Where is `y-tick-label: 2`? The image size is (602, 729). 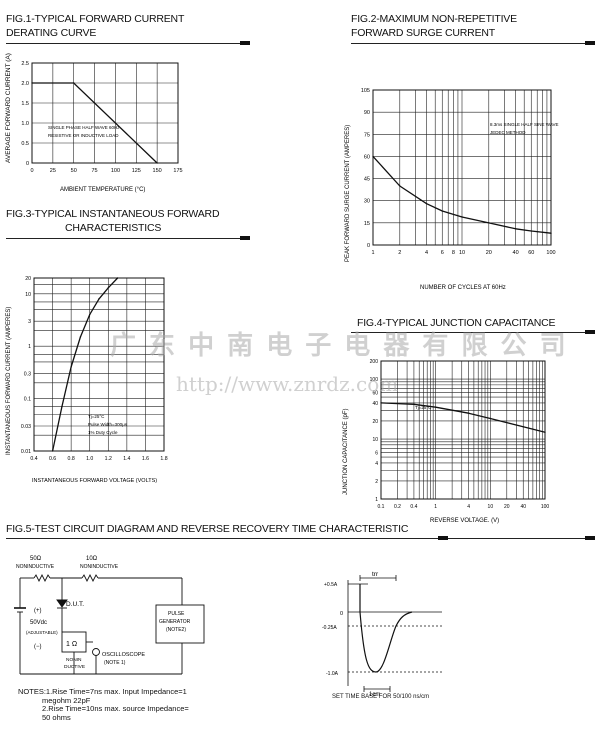
y-tick-label: 2 is located at coordinates (376, 482).